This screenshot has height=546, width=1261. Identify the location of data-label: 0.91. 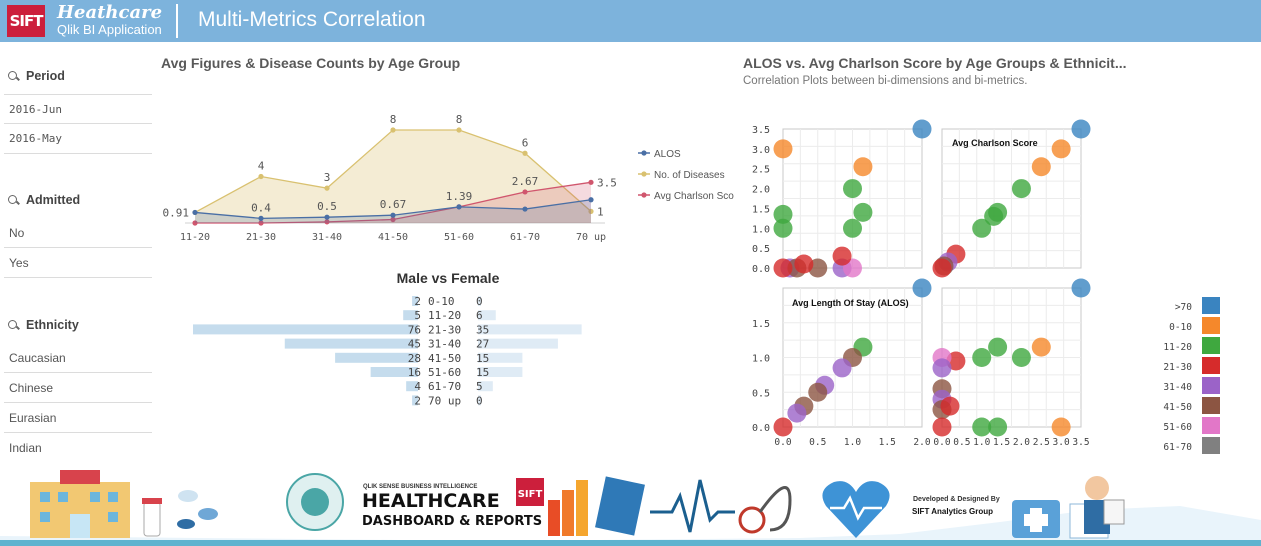
(176, 212).